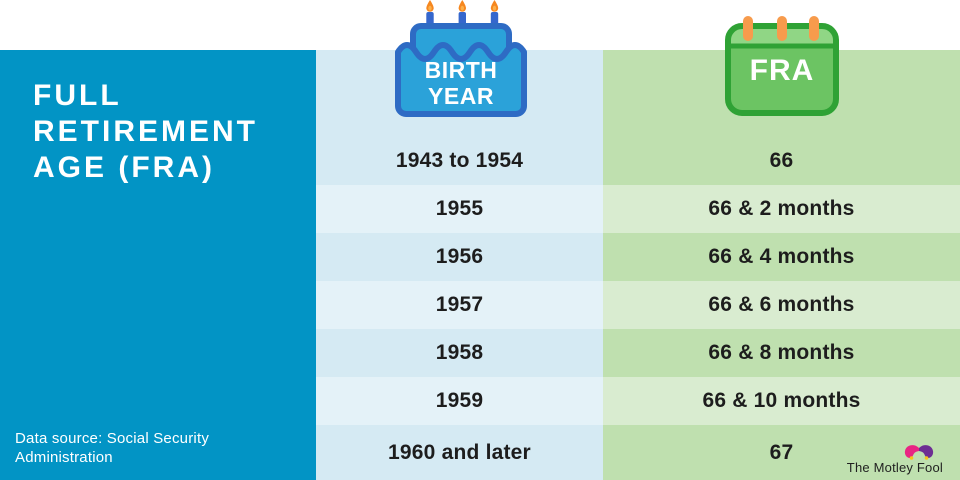 This screenshot has width=960, height=480. I want to click on table-row: 1960 and later, so click(459, 452).